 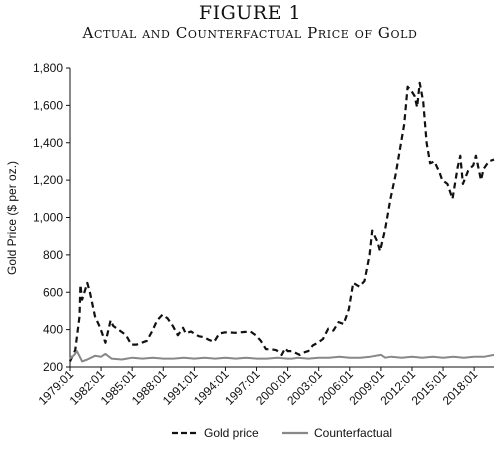 What do you see at coordinates (48, 68) in the screenshot?
I see `y-tick-label: 1,800` at bounding box center [48, 68].